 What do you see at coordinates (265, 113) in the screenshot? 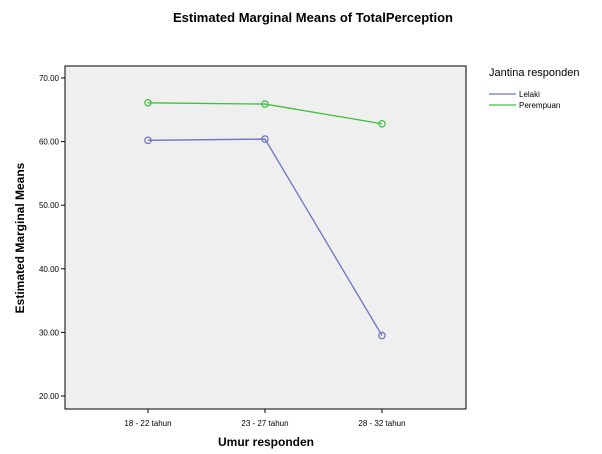
I see `series-line-perempuan` at bounding box center [265, 113].